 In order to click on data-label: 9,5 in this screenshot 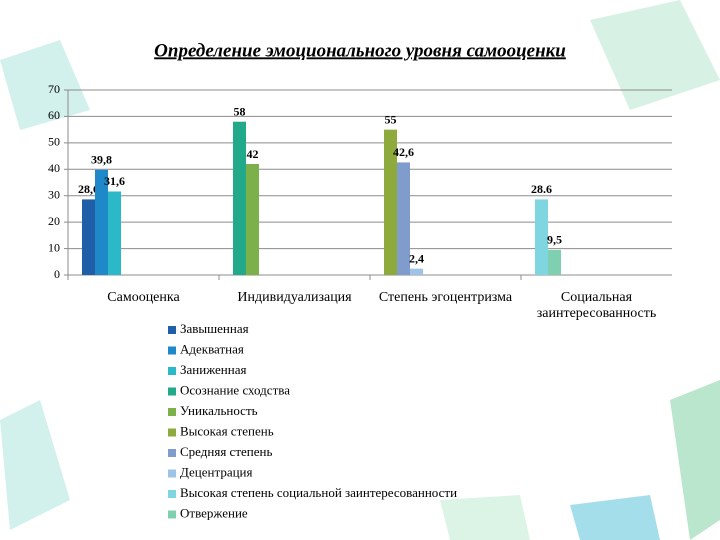, I will do `click(554, 240)`.